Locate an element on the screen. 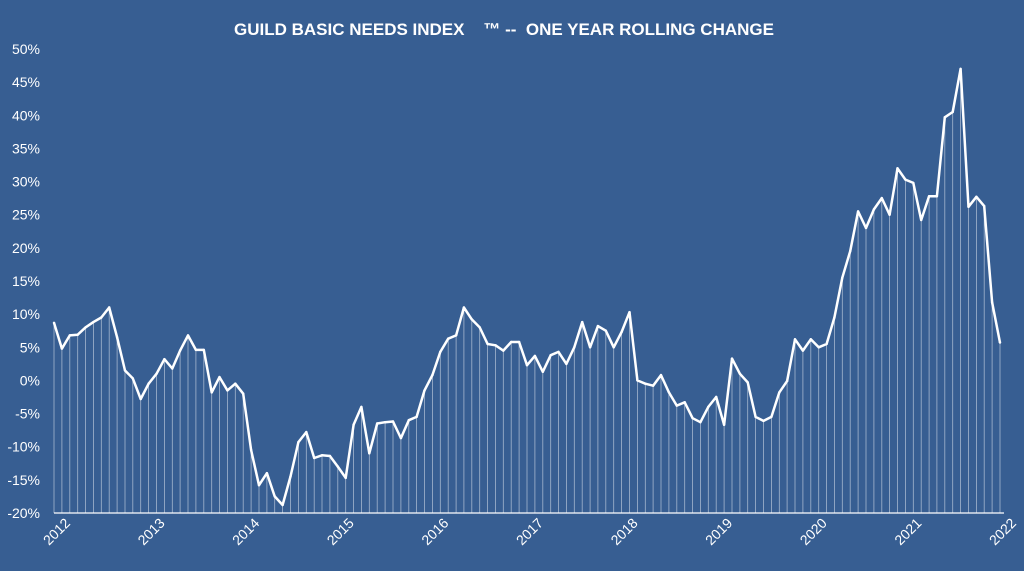 Image resolution: width=1024 pixels, height=571 pixels. y-tick-label: 35% is located at coordinates (26, 148).